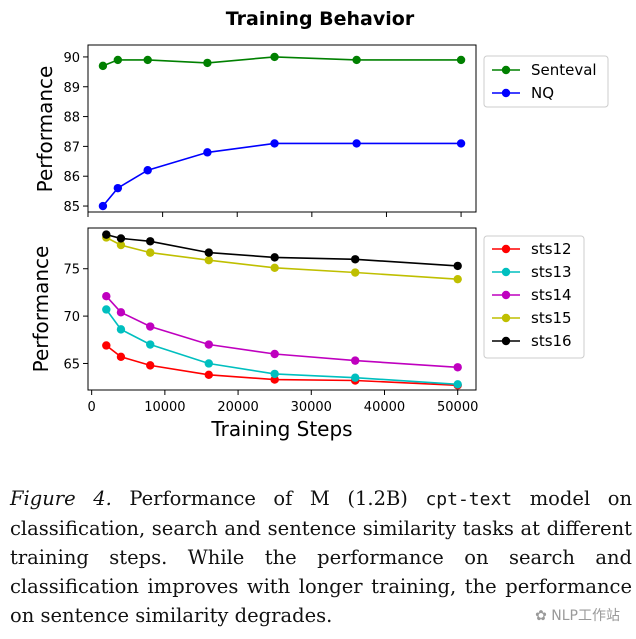  What do you see at coordinates (45, 129) in the screenshot?
I see `top-y-axis-label: Performance` at bounding box center [45, 129].